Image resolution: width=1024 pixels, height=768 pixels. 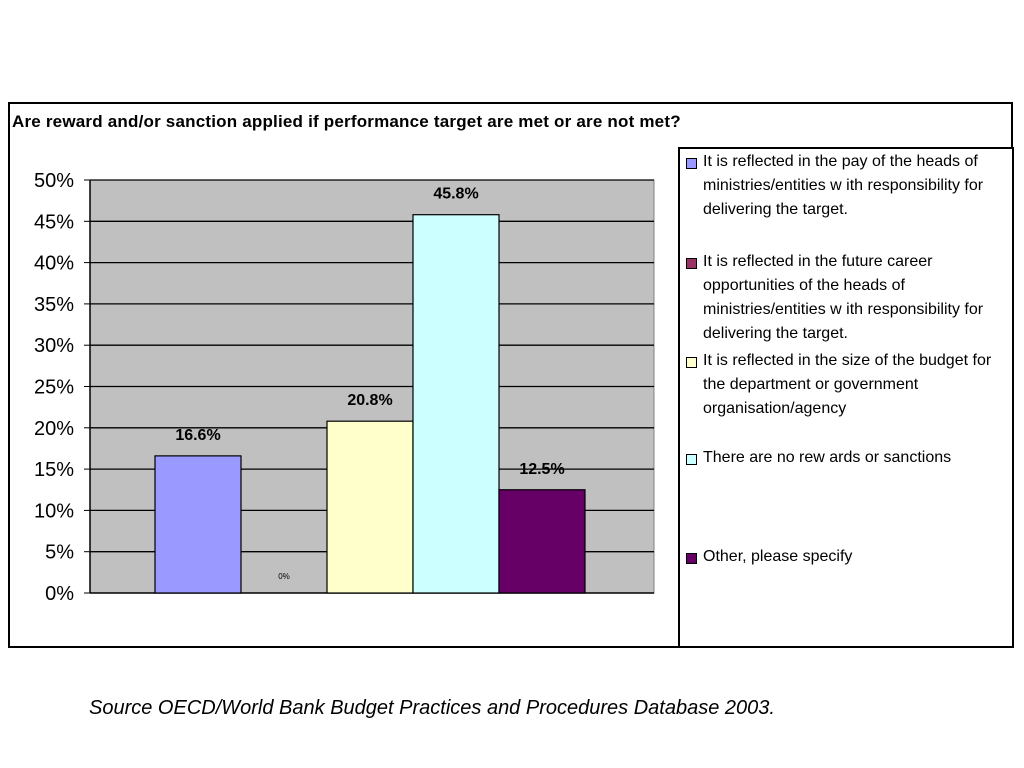 What do you see at coordinates (54, 181) in the screenshot?
I see `y-tick-label: 50%` at bounding box center [54, 181].